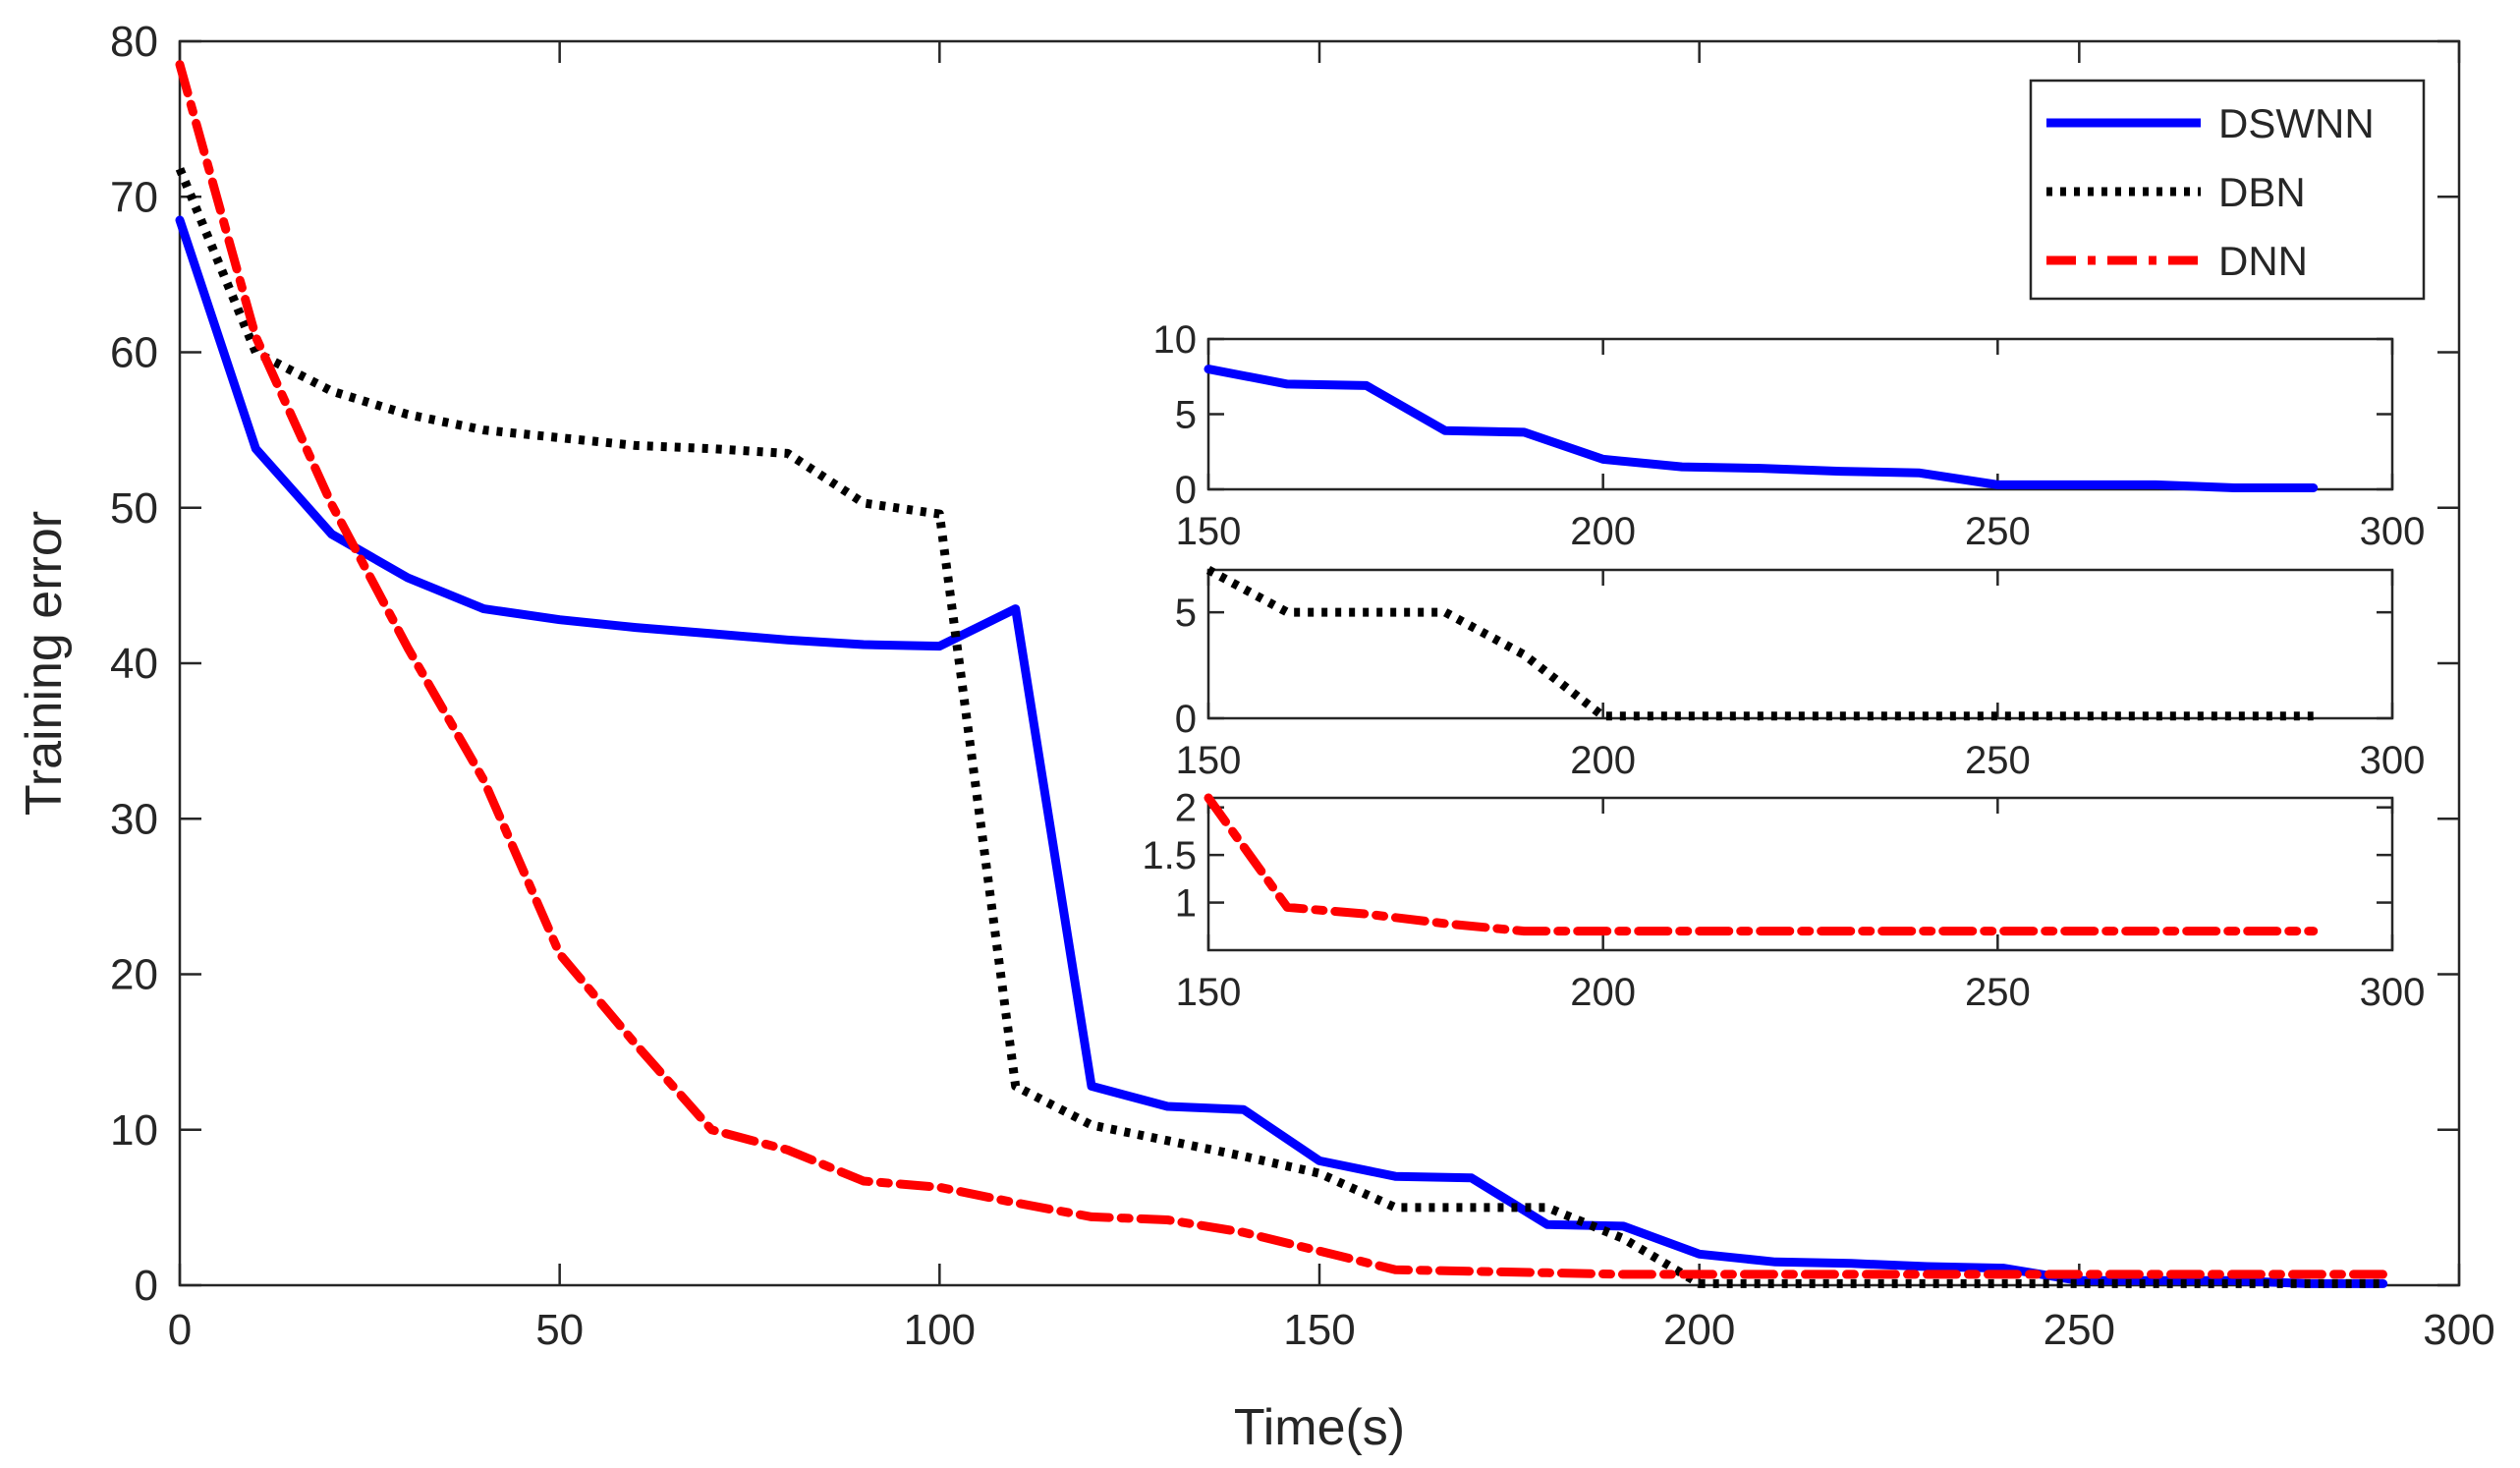 This screenshot has height=1468, width=2520. I want to click on legend-label-dnn: DNN, so click(2263, 261).